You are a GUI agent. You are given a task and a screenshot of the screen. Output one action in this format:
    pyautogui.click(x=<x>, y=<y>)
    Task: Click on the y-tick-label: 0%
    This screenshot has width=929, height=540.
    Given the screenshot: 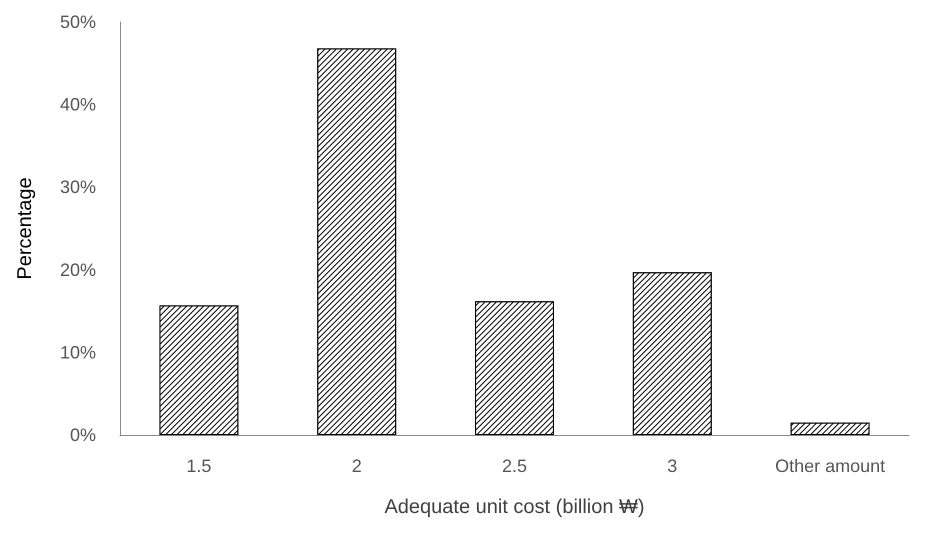 What is the action you would take?
    pyautogui.click(x=83, y=435)
    